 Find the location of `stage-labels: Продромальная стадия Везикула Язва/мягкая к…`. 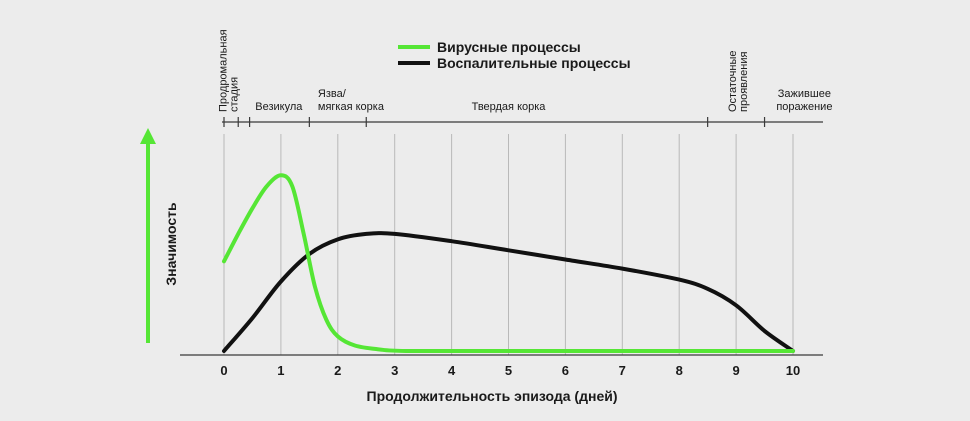

stage-labels: Продромальная стадия Везикула Язва/мягкая к… is located at coordinates (525, 71).